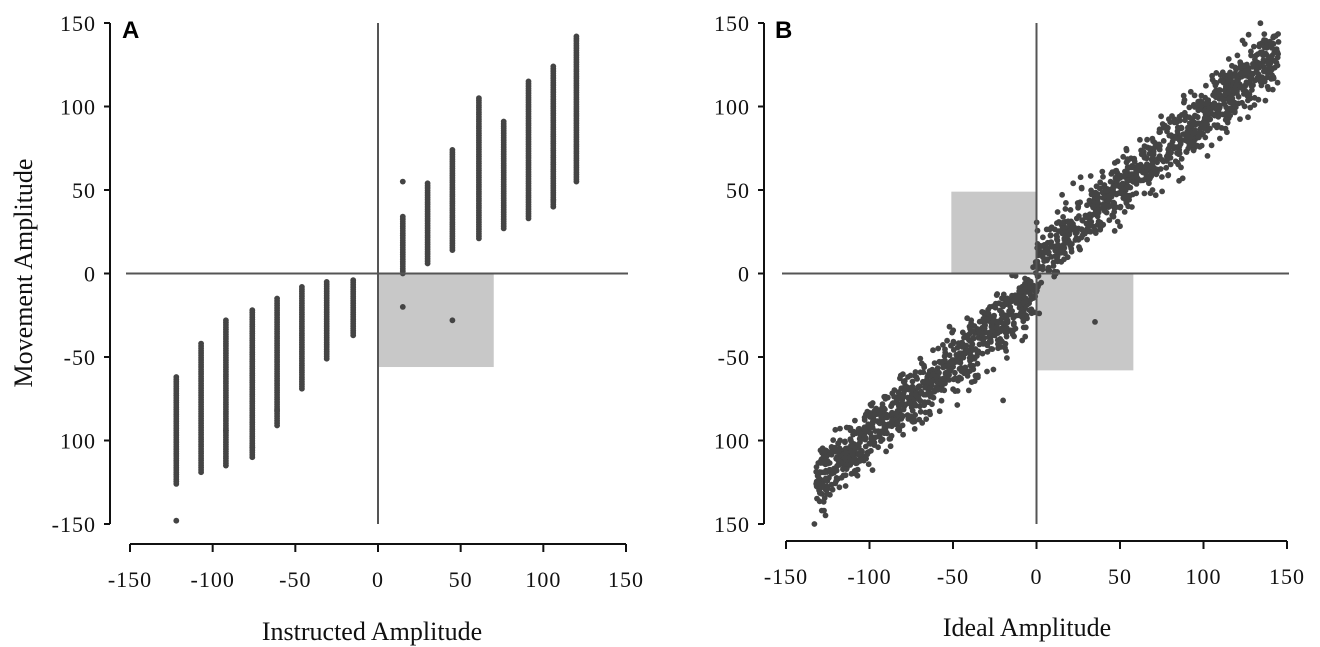  Describe the element at coordinates (1120, 576) in the screenshot. I see `x-tick-label-b-4: 50` at that location.